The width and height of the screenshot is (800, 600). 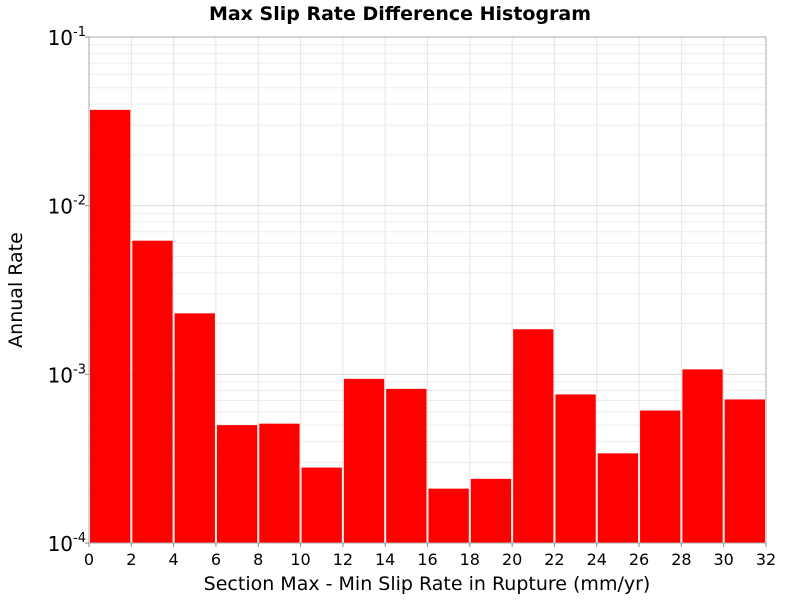 I want to click on x-axis-ticks: 0 2 4 6 8 10 12 14 16 18 20 22 24 26 28 30 32, so click(x=430, y=556).